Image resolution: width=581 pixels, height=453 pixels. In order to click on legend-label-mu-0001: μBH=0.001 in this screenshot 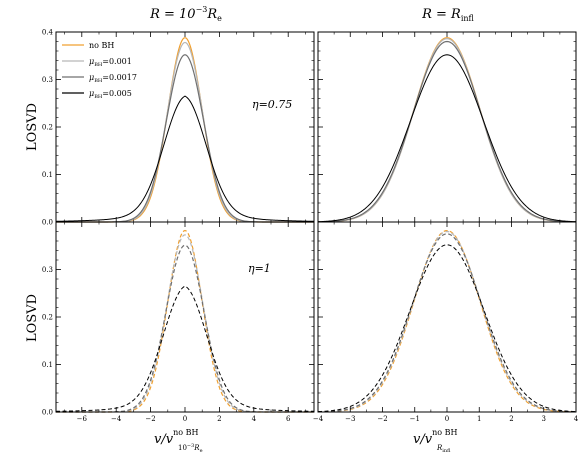, I will do `click(110, 62)`.